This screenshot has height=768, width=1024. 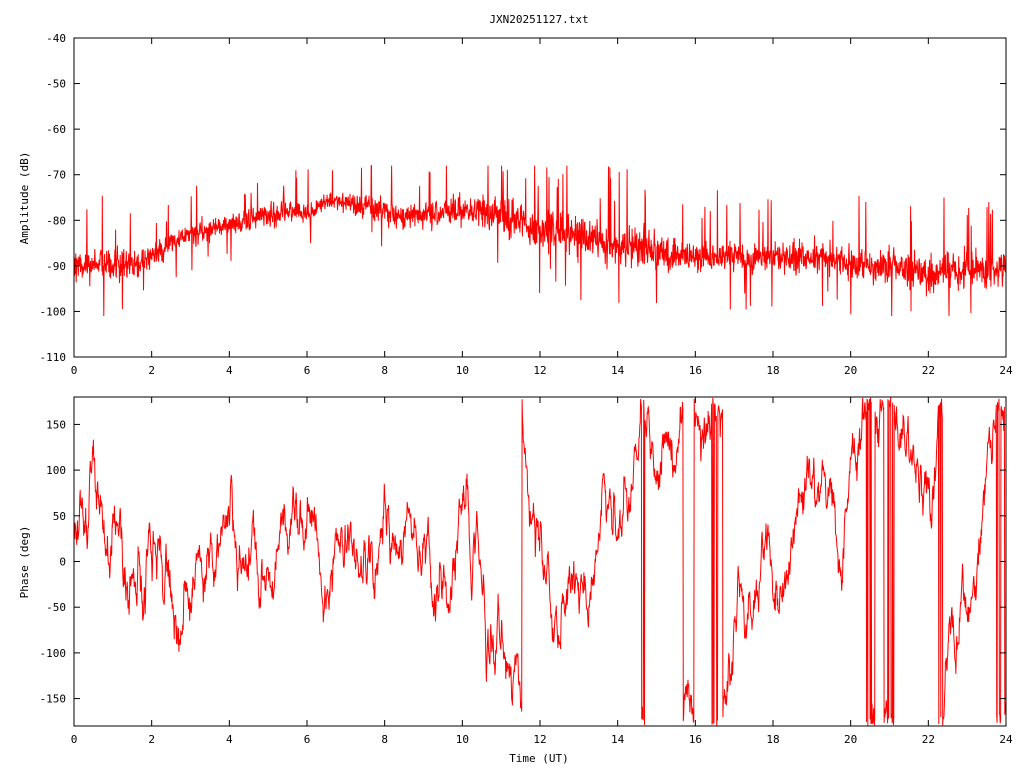 What do you see at coordinates (24, 198) in the screenshot?
I see `amplitude-y-axis-label: Amplitude (dB)` at bounding box center [24, 198].